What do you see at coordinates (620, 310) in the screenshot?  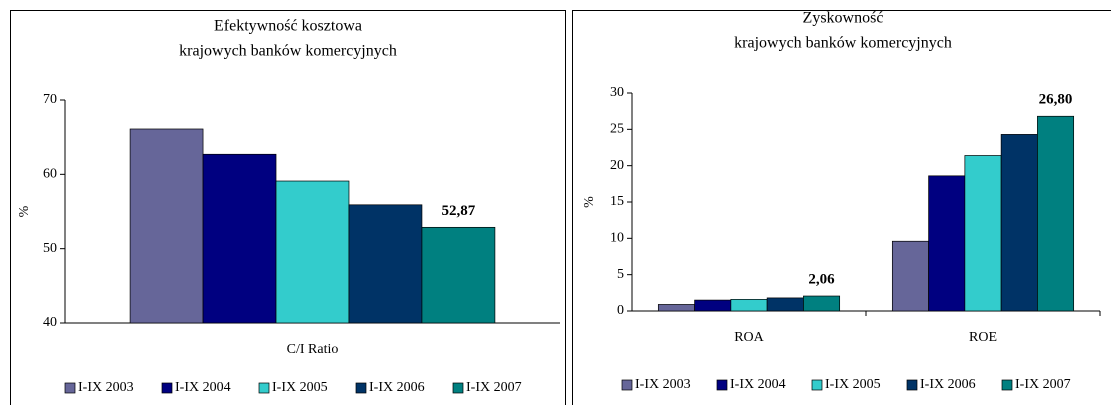 I see `y-tick-label: 0` at bounding box center [620, 310].